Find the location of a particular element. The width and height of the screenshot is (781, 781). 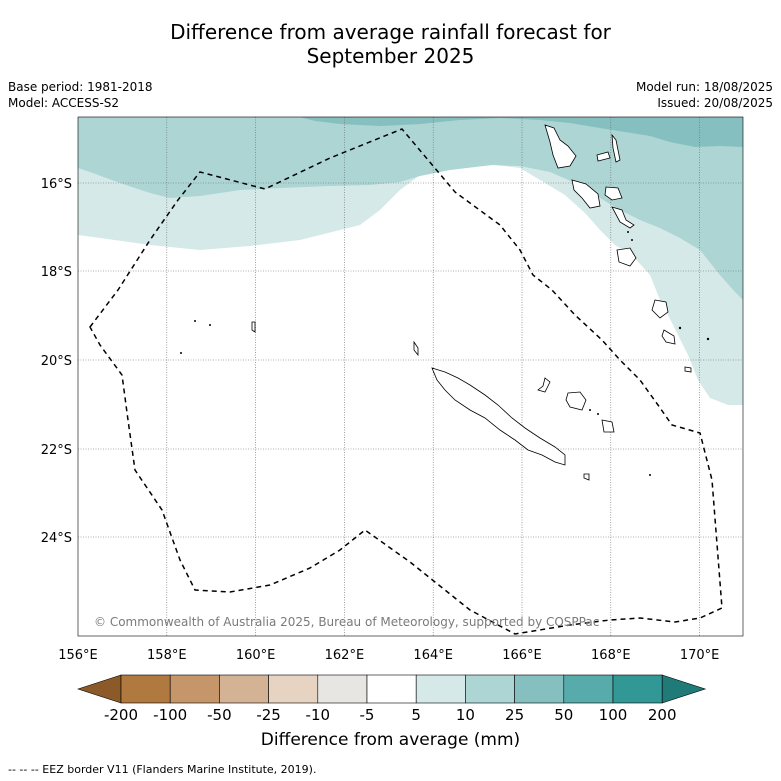

ouvea-island is located at coordinates (544, 385).